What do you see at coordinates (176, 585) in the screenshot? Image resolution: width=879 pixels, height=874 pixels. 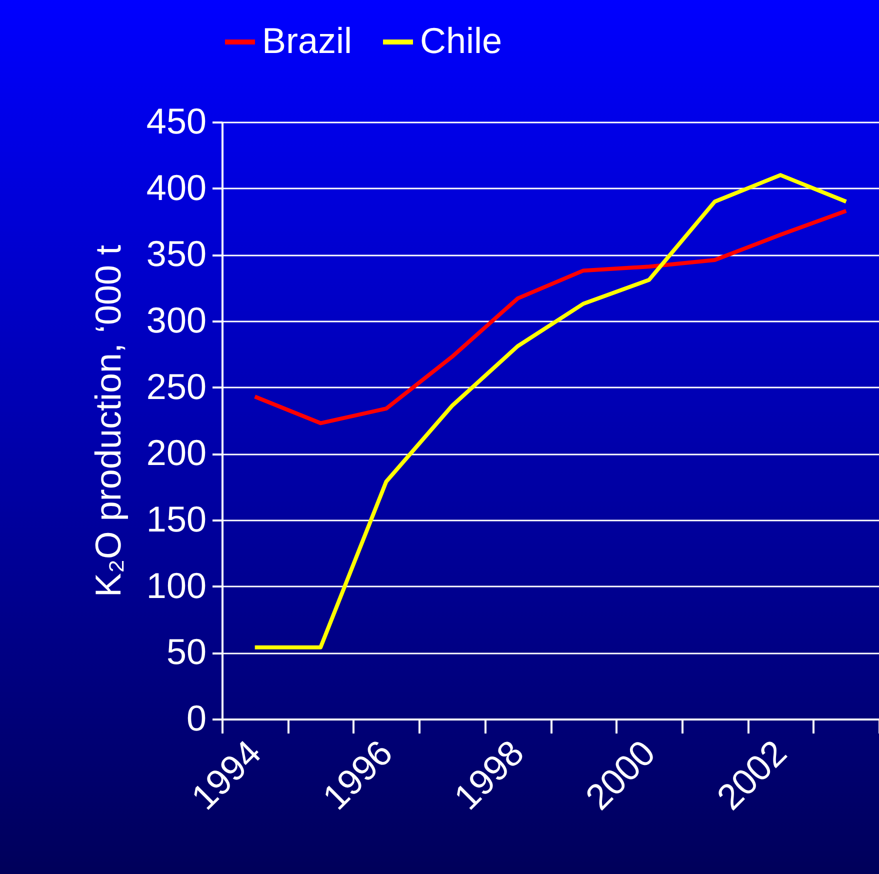 I see `y-tick-label: 100` at bounding box center [176, 585].